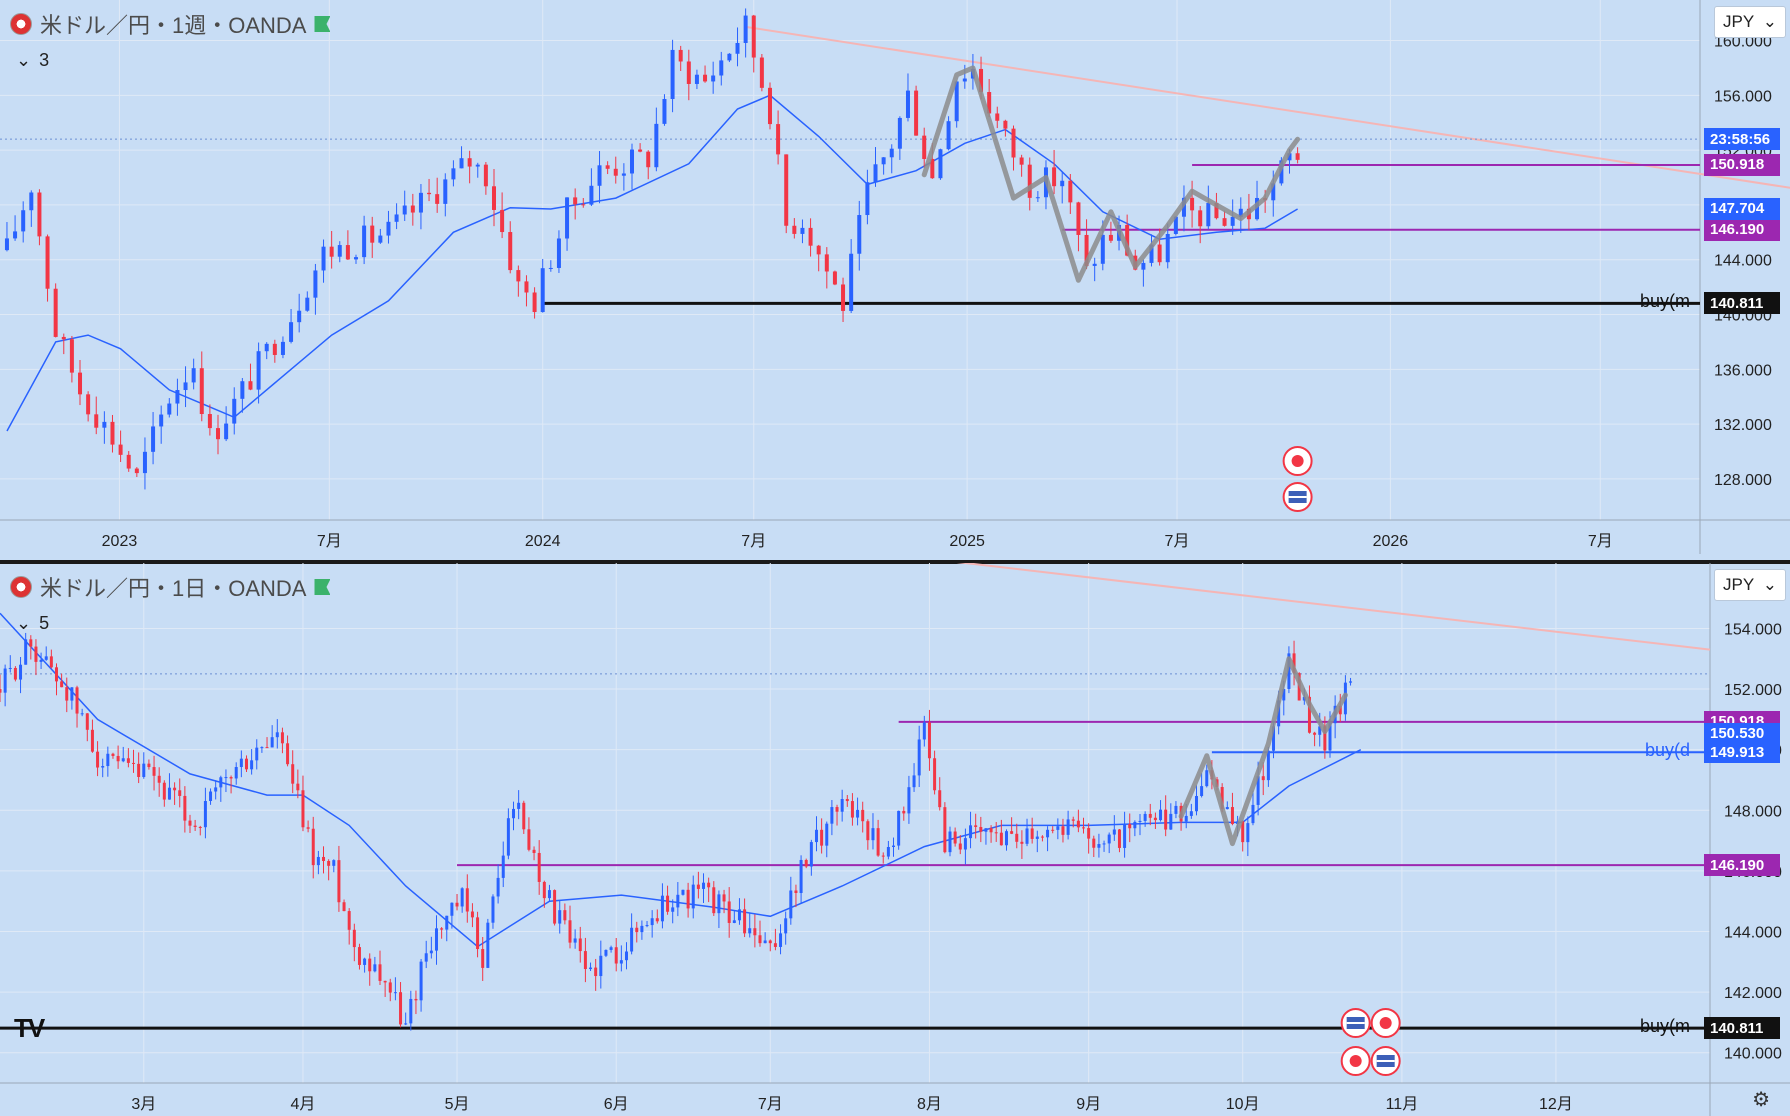 The height and width of the screenshot is (1116, 1790). Describe the element at coordinates (1297, 461) in the screenshot. I see `jp-event-icon` at that location.